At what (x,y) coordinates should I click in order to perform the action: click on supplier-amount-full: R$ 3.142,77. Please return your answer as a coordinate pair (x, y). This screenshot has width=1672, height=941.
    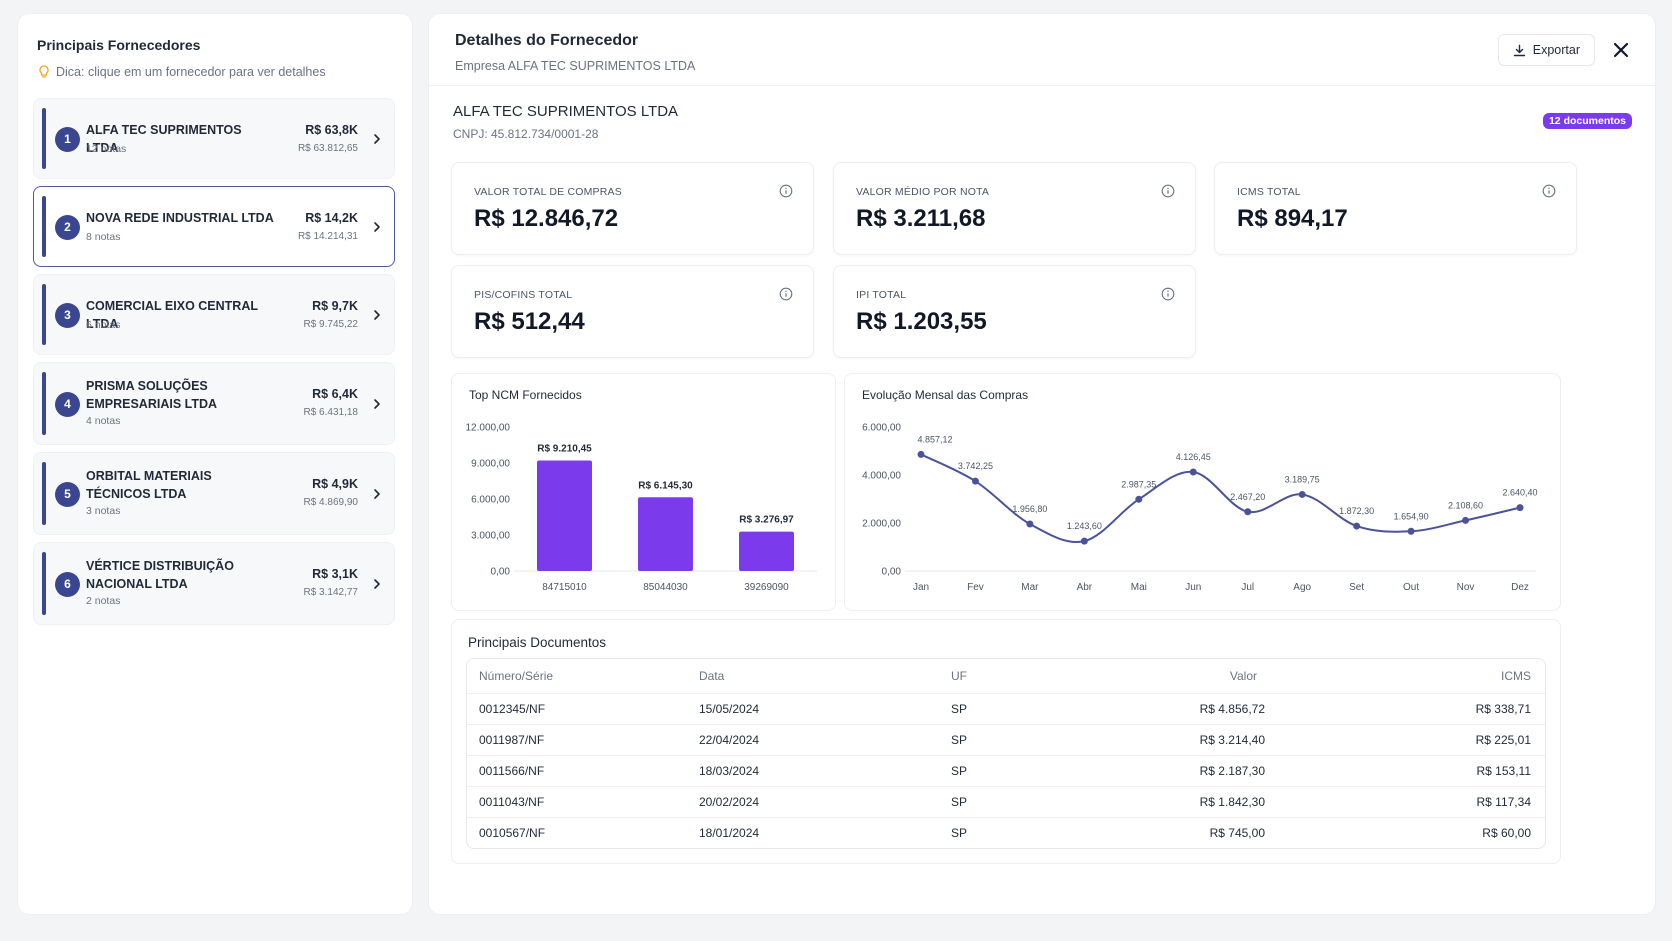
    Looking at the image, I should click on (331, 592).